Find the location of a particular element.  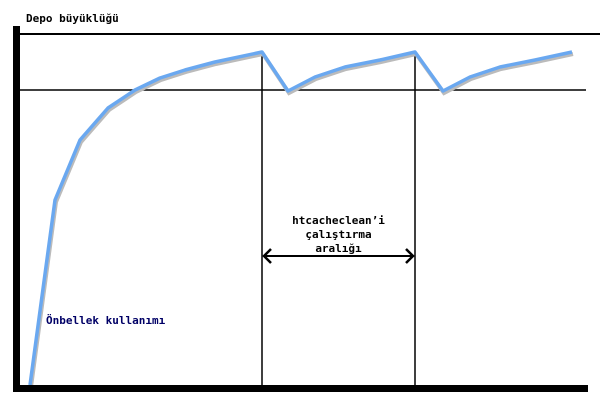

x-axis is located at coordinates (300, 388).